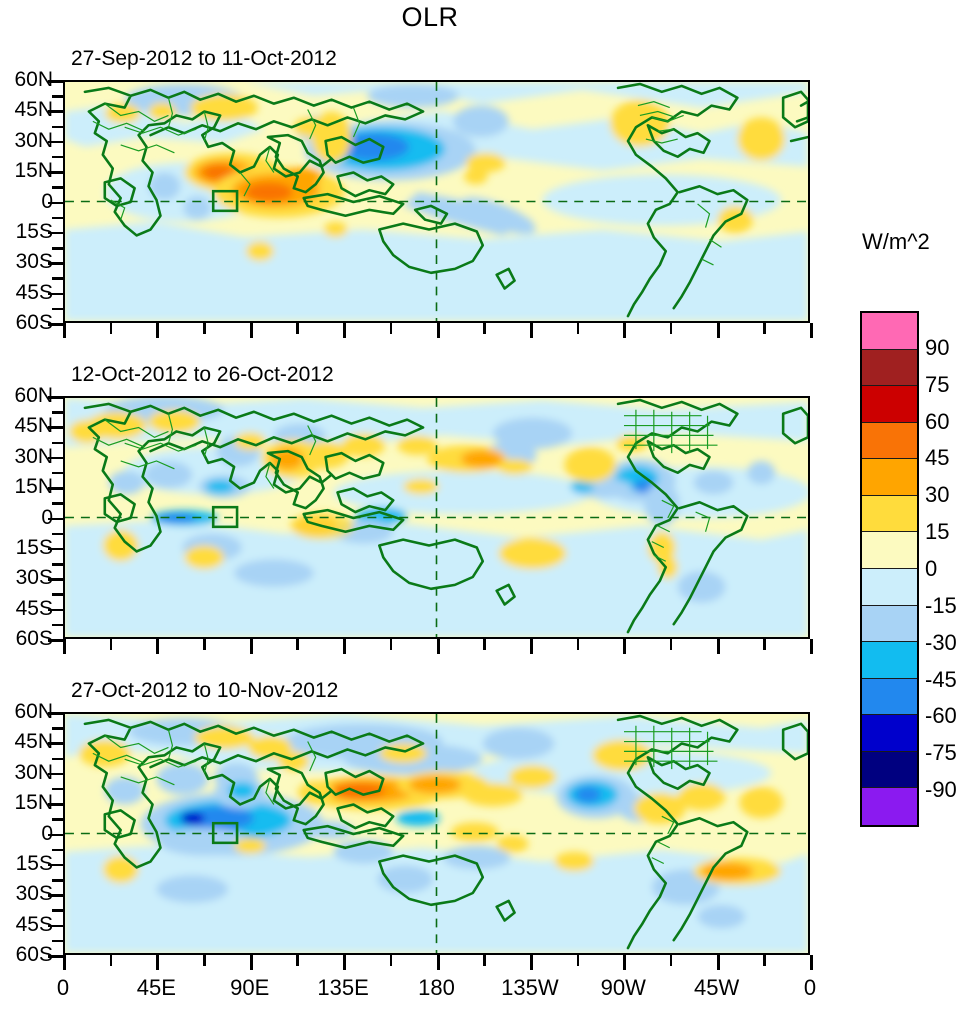  What do you see at coordinates (937, 421) in the screenshot?
I see `colorbar-tick-label: 60` at bounding box center [937, 421].